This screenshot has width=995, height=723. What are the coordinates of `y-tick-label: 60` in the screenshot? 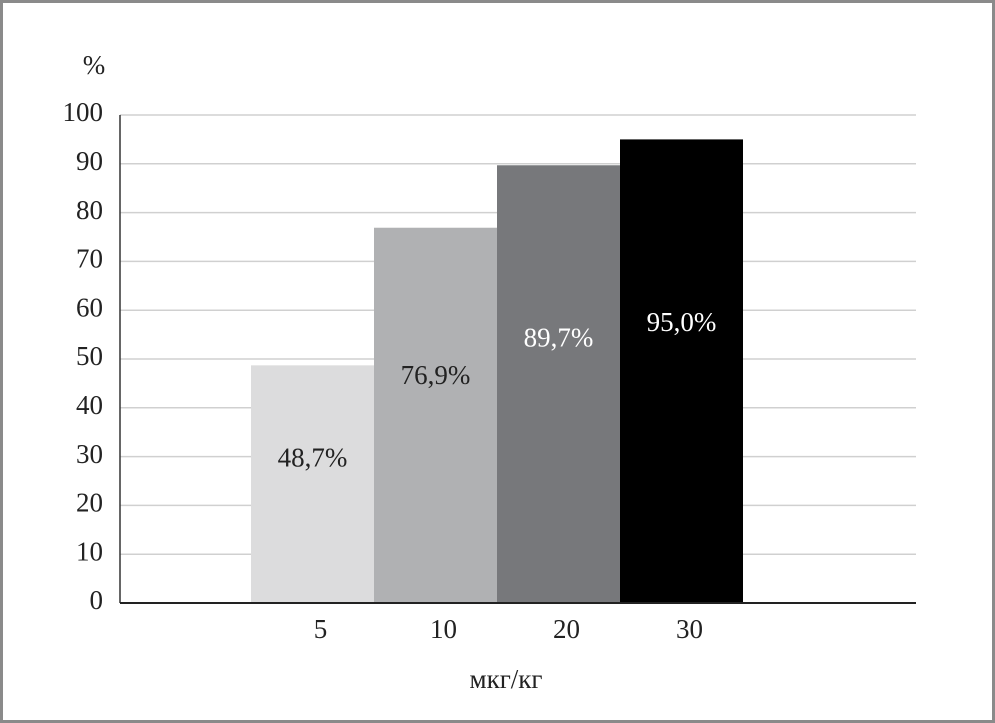 It's located at (89, 307).